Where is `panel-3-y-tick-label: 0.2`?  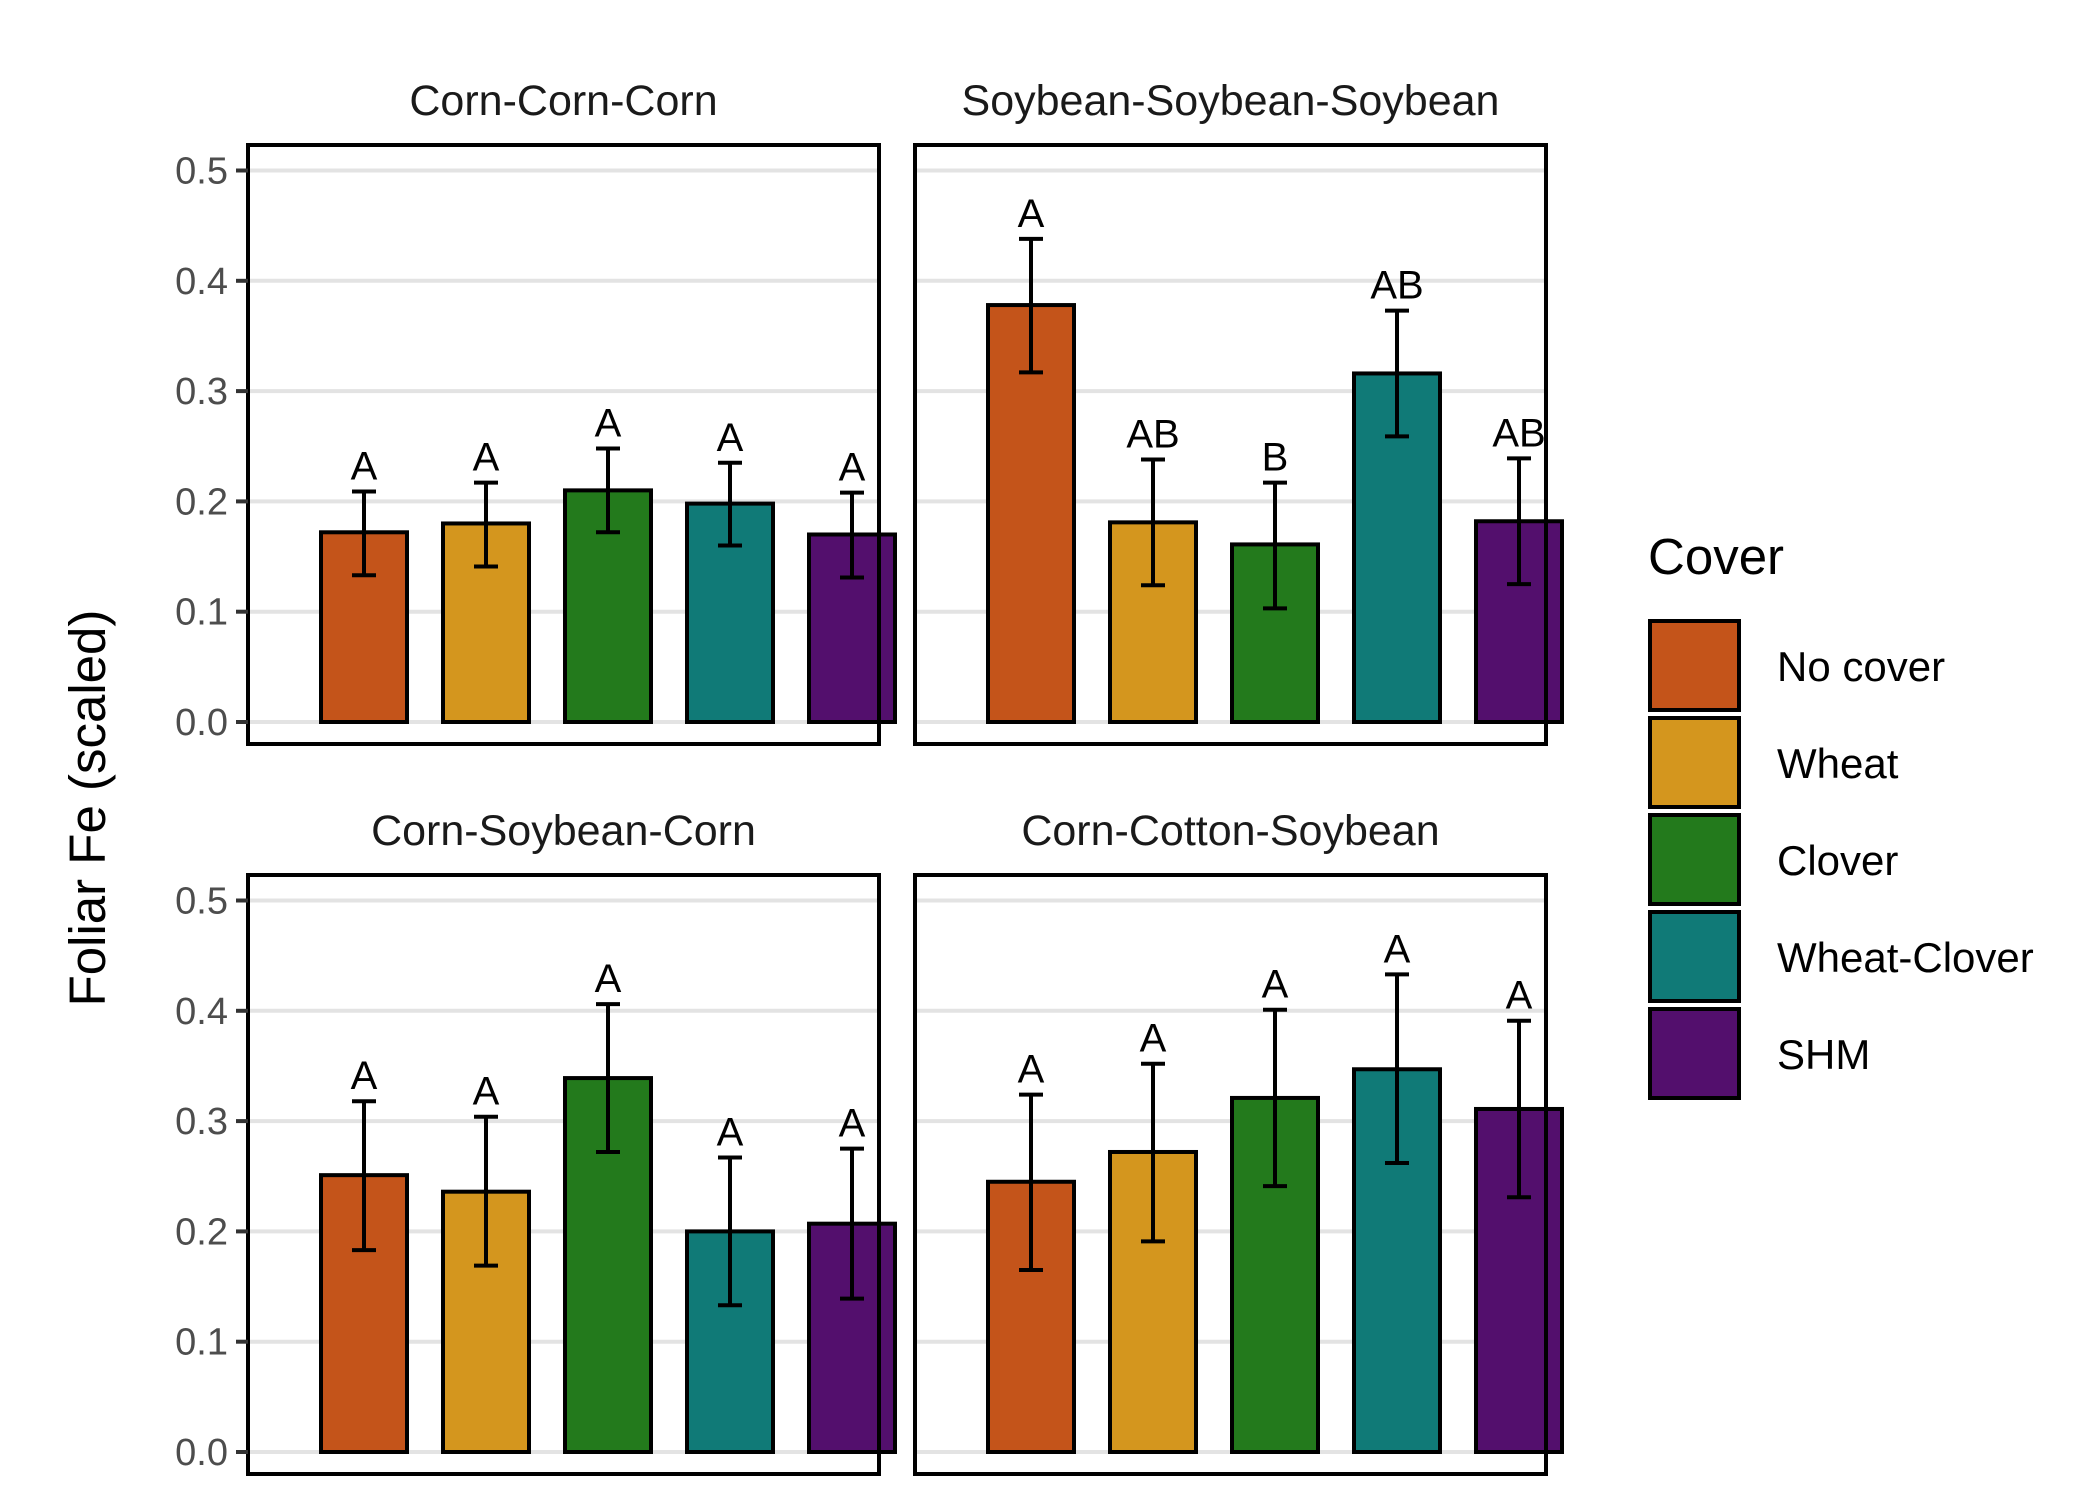 panel-3-y-tick-label: 0.2 is located at coordinates (201, 1232).